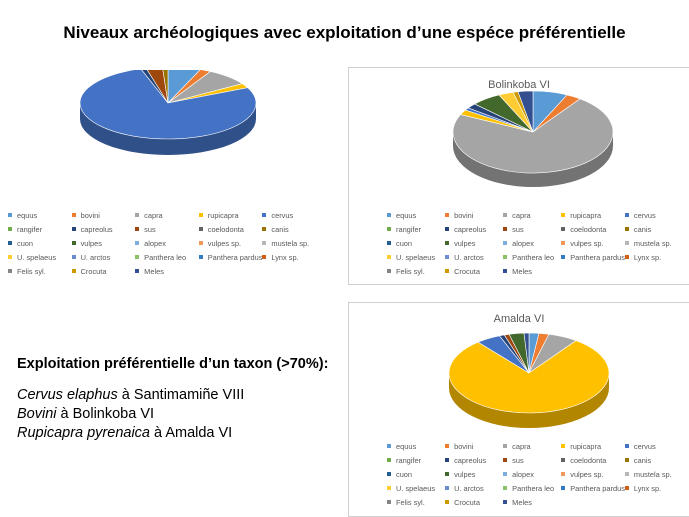 This screenshot has height=517, width=689. Describe the element at coordinates (474, 474) in the screenshot. I see `legend-item: vulpes` at that location.